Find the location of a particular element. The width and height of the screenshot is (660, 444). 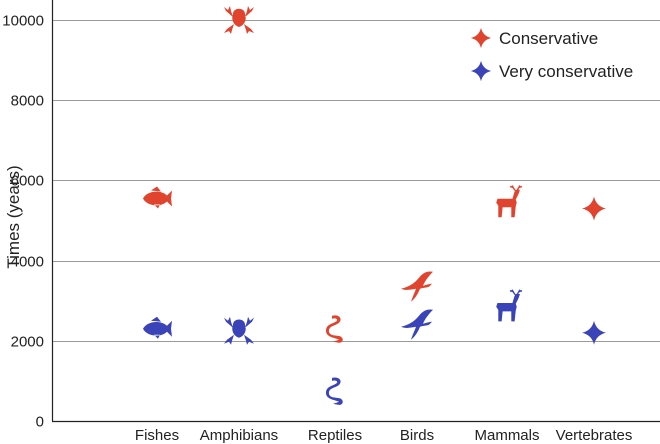

conservative-fish-icon is located at coordinates (157, 197).